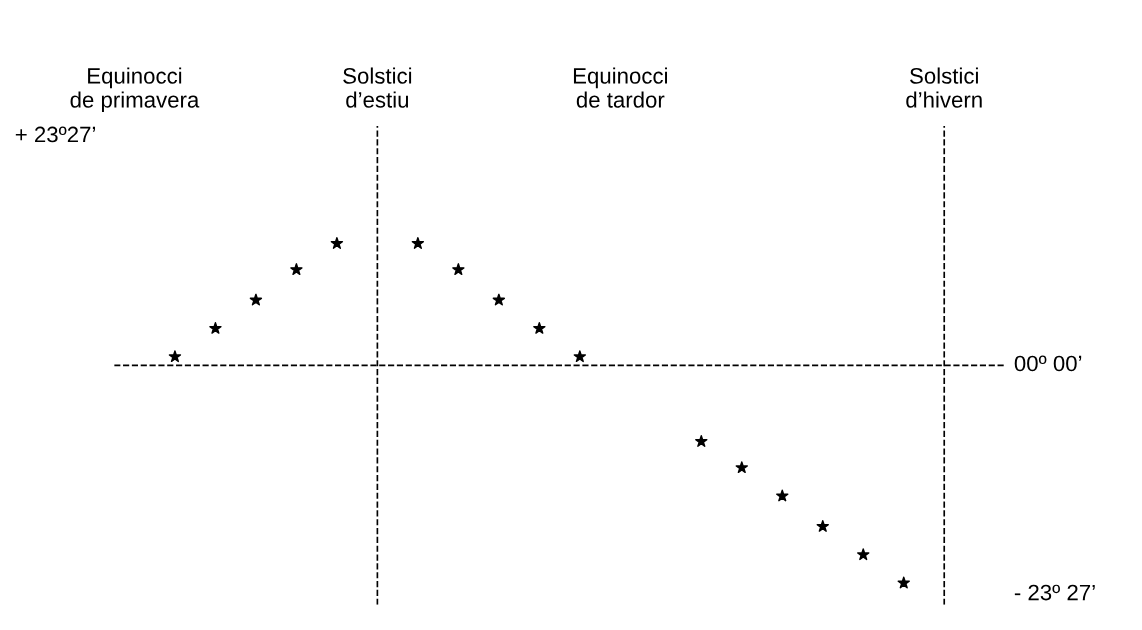 This screenshot has height=630, width=1142. I want to click on text: 00º 00’, so click(1048, 363).